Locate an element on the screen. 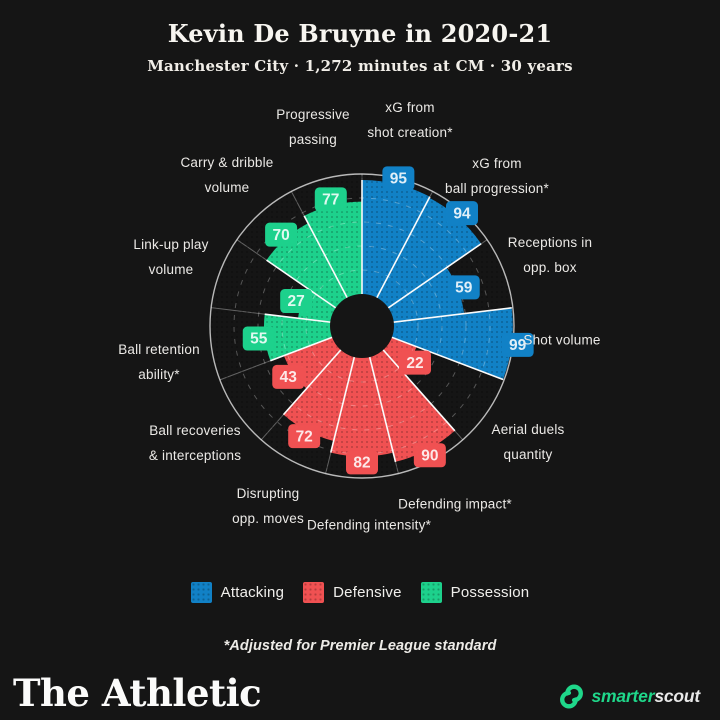 Image resolution: width=720 pixels, height=720 pixels. category-label-line: Shot volume is located at coordinates (562, 340).